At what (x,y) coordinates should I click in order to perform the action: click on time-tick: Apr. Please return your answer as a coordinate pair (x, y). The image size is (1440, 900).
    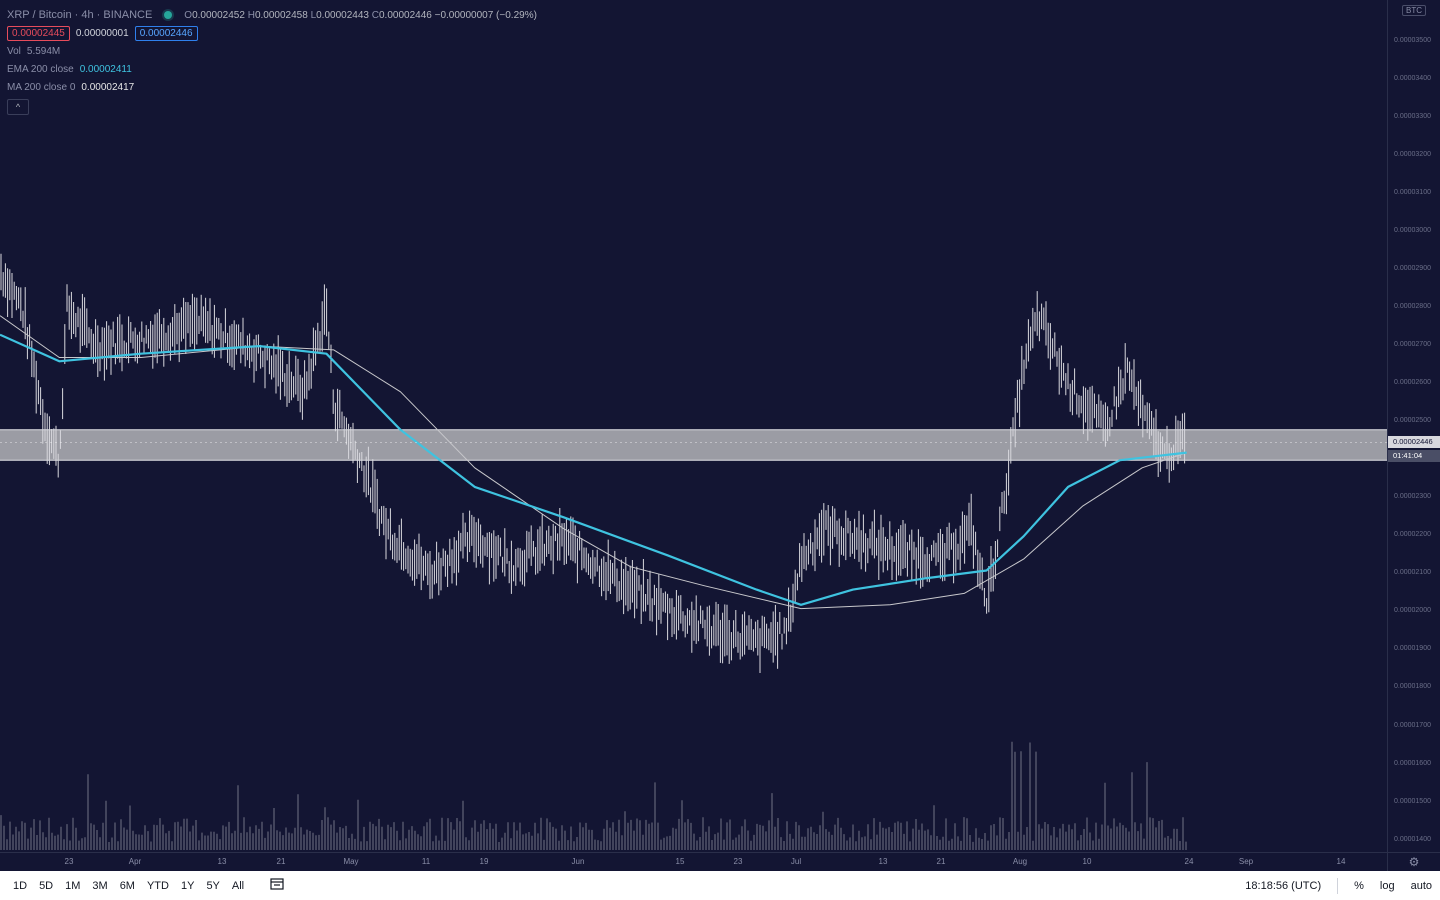
    Looking at the image, I should click on (135, 861).